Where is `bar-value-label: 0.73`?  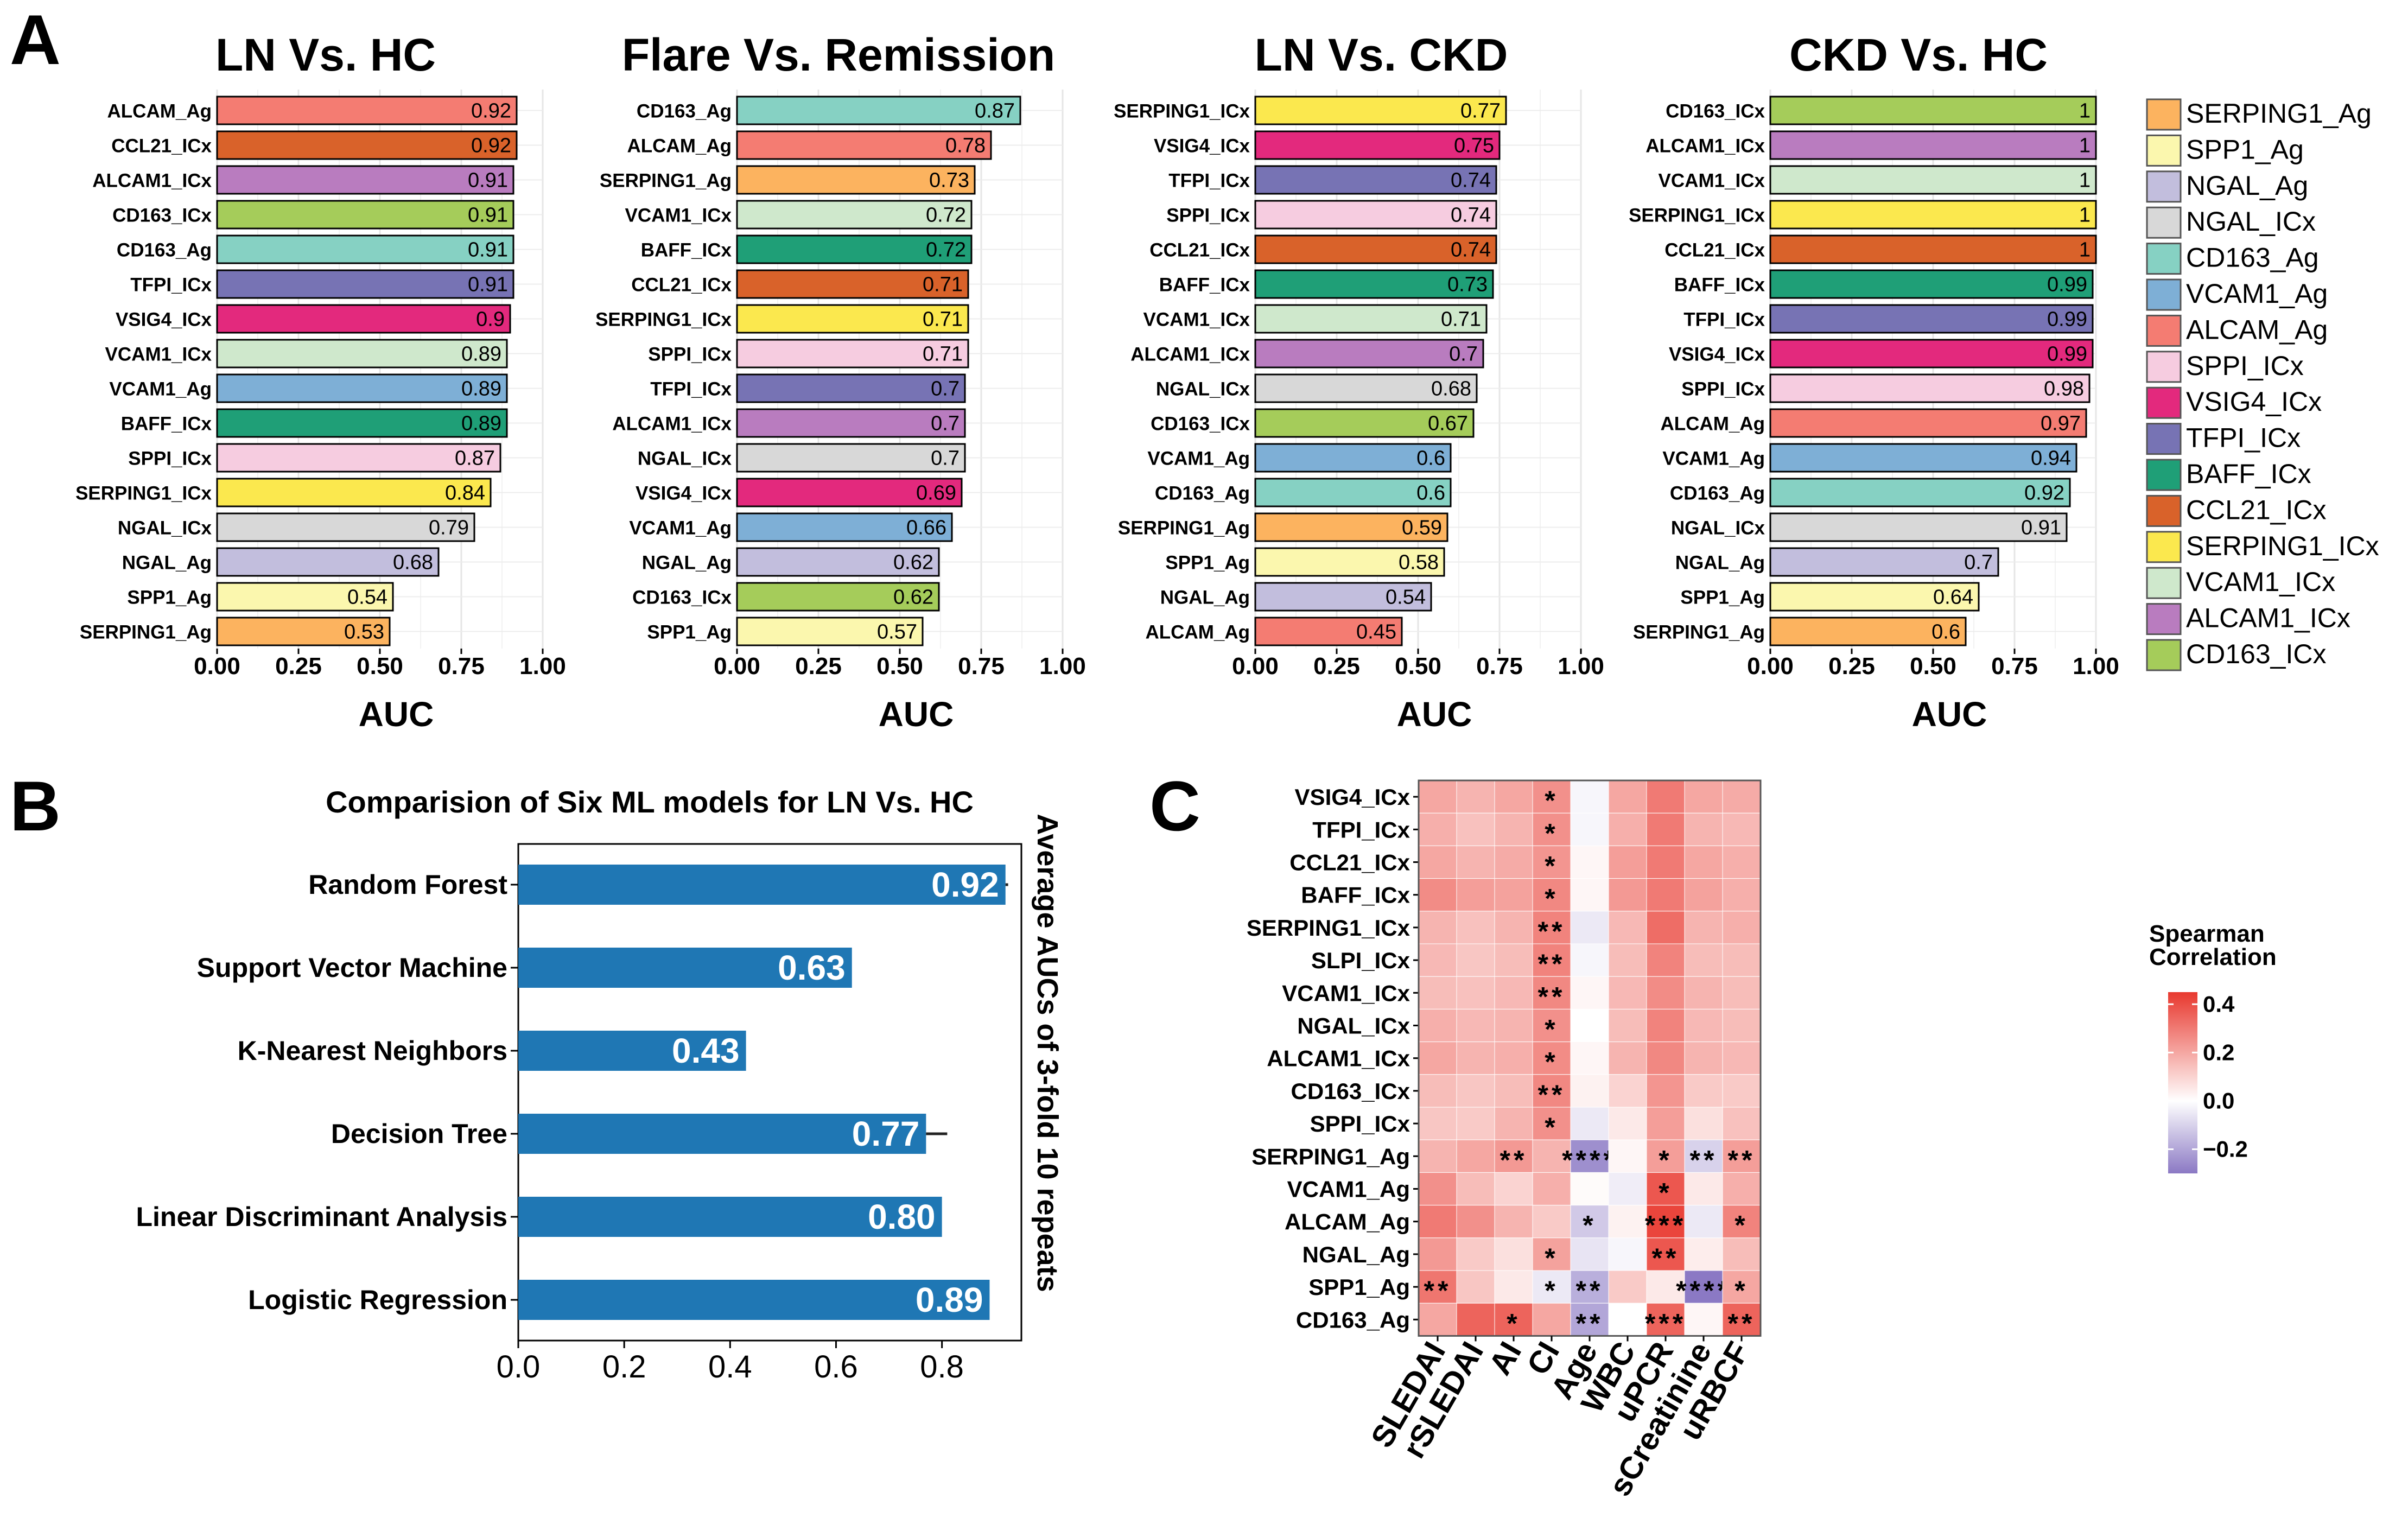
bar-value-label: 0.73 is located at coordinates (1467, 285).